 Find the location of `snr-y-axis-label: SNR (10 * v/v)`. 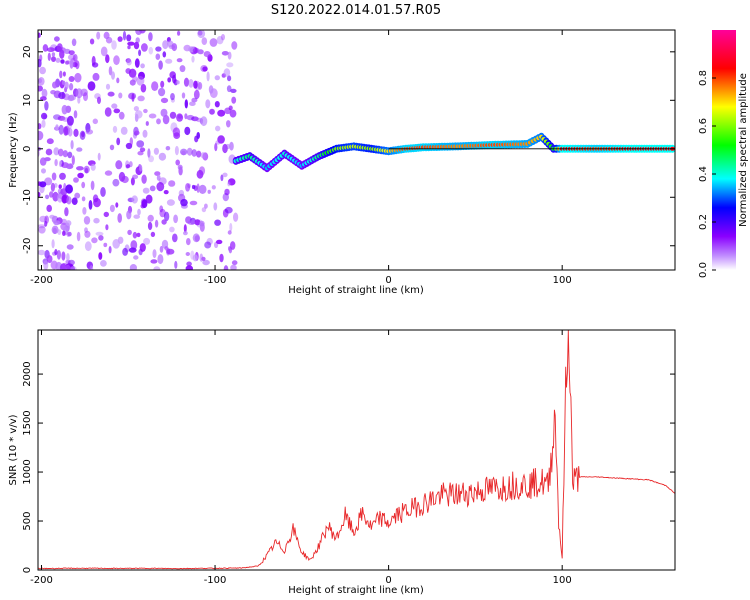

snr-y-axis-label: SNR (10 * v/v) is located at coordinates (13, 449).